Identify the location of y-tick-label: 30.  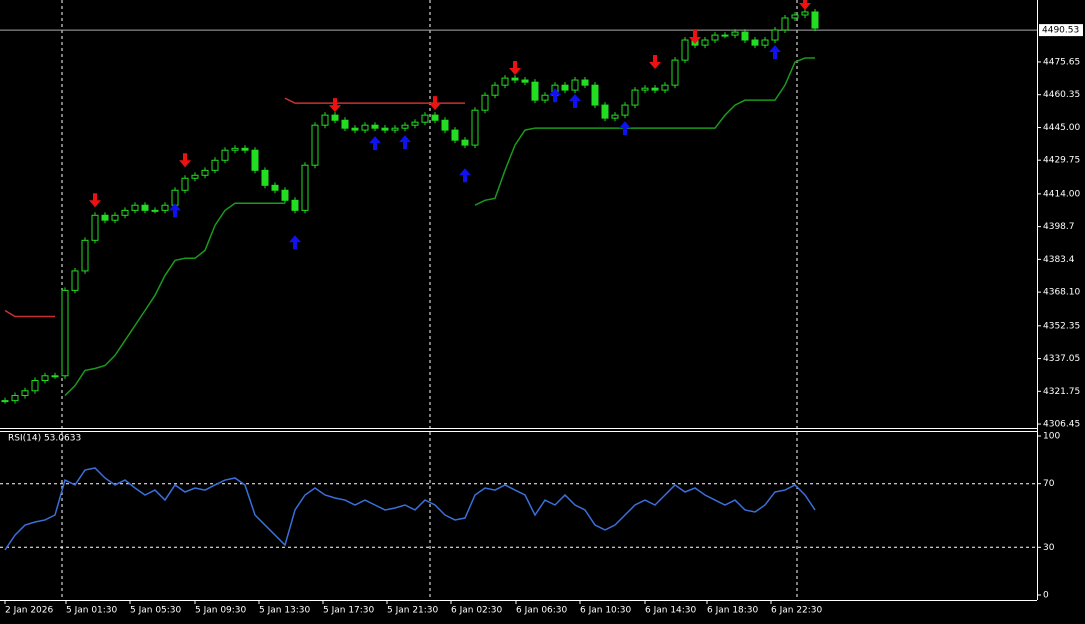
(1049, 548).